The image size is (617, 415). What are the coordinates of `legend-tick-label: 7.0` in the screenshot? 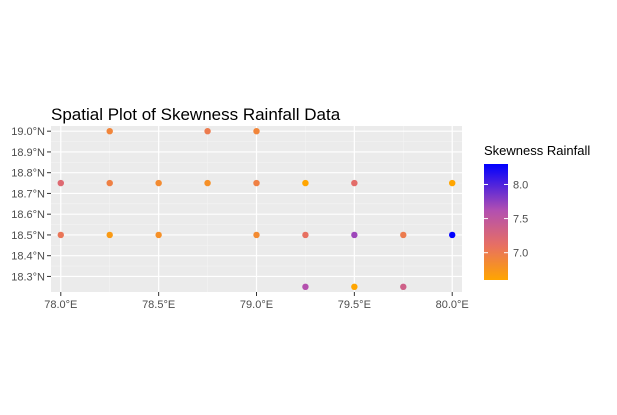 It's located at (520, 254).